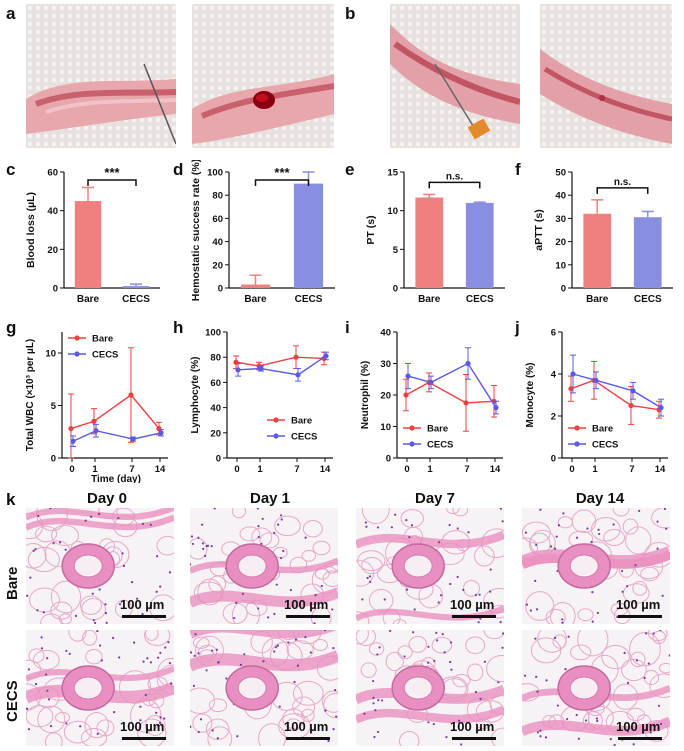 The image size is (684, 751). What do you see at coordinates (12, 701) in the screenshot?
I see `row-label-cecs: CECS` at bounding box center [12, 701].